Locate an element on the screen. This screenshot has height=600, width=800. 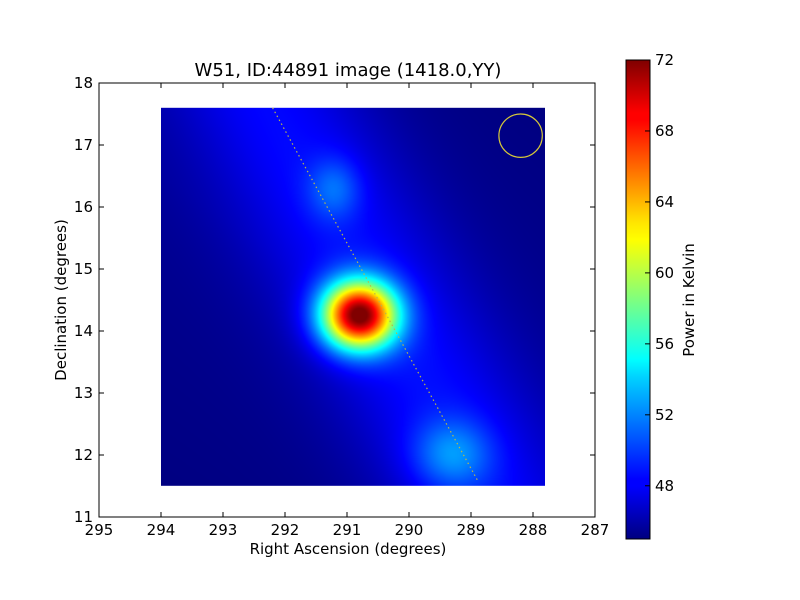
y-tick-label: 17 is located at coordinates (83, 145).